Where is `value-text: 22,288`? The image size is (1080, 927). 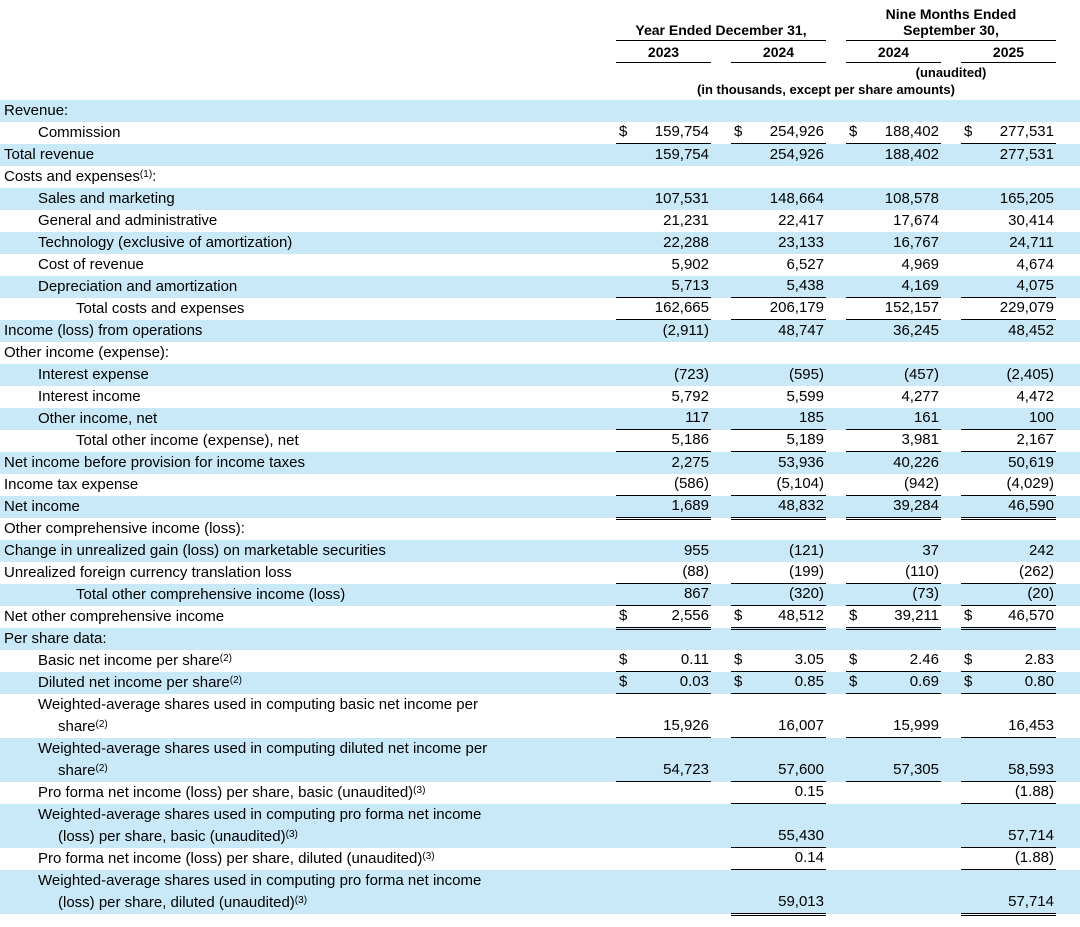 value-text: 22,288 is located at coordinates (686, 242).